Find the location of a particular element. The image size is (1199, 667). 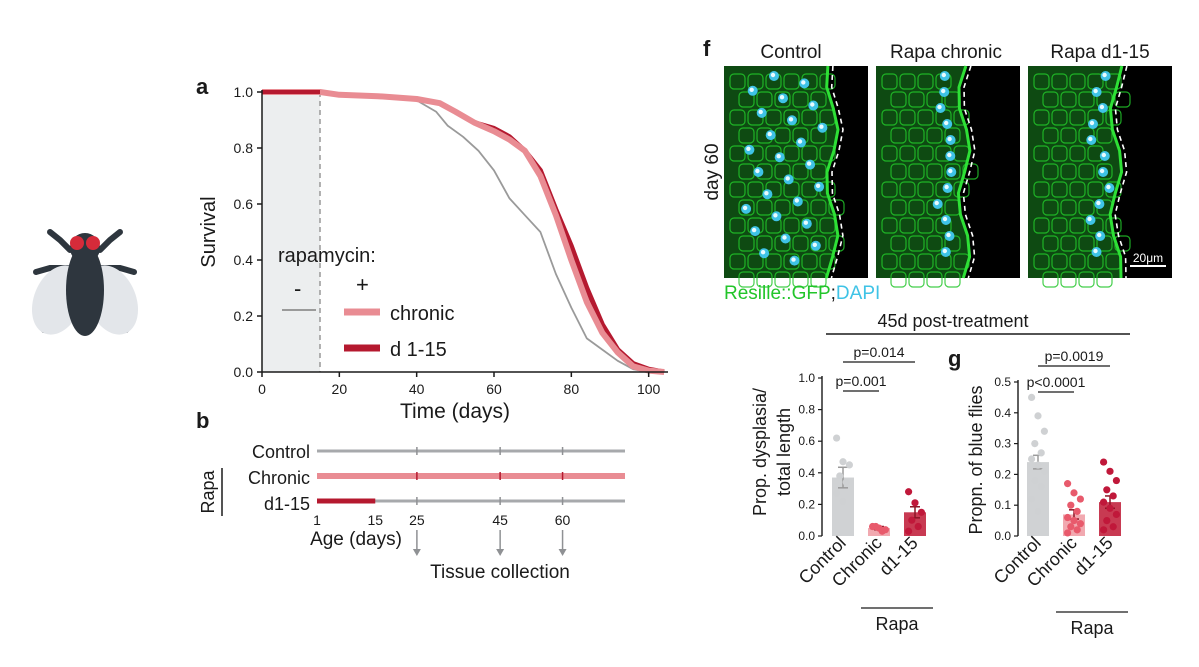

x-tick-label: 20 is located at coordinates (340, 389).